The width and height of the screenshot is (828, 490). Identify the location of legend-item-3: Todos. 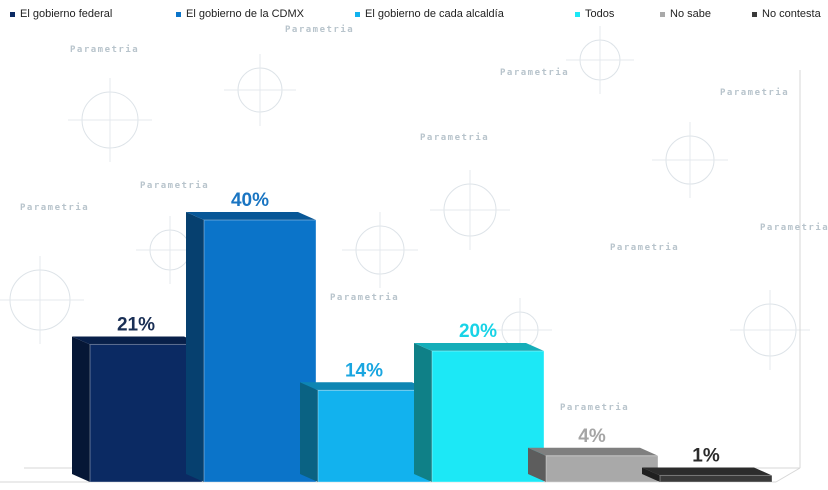
(594, 14).